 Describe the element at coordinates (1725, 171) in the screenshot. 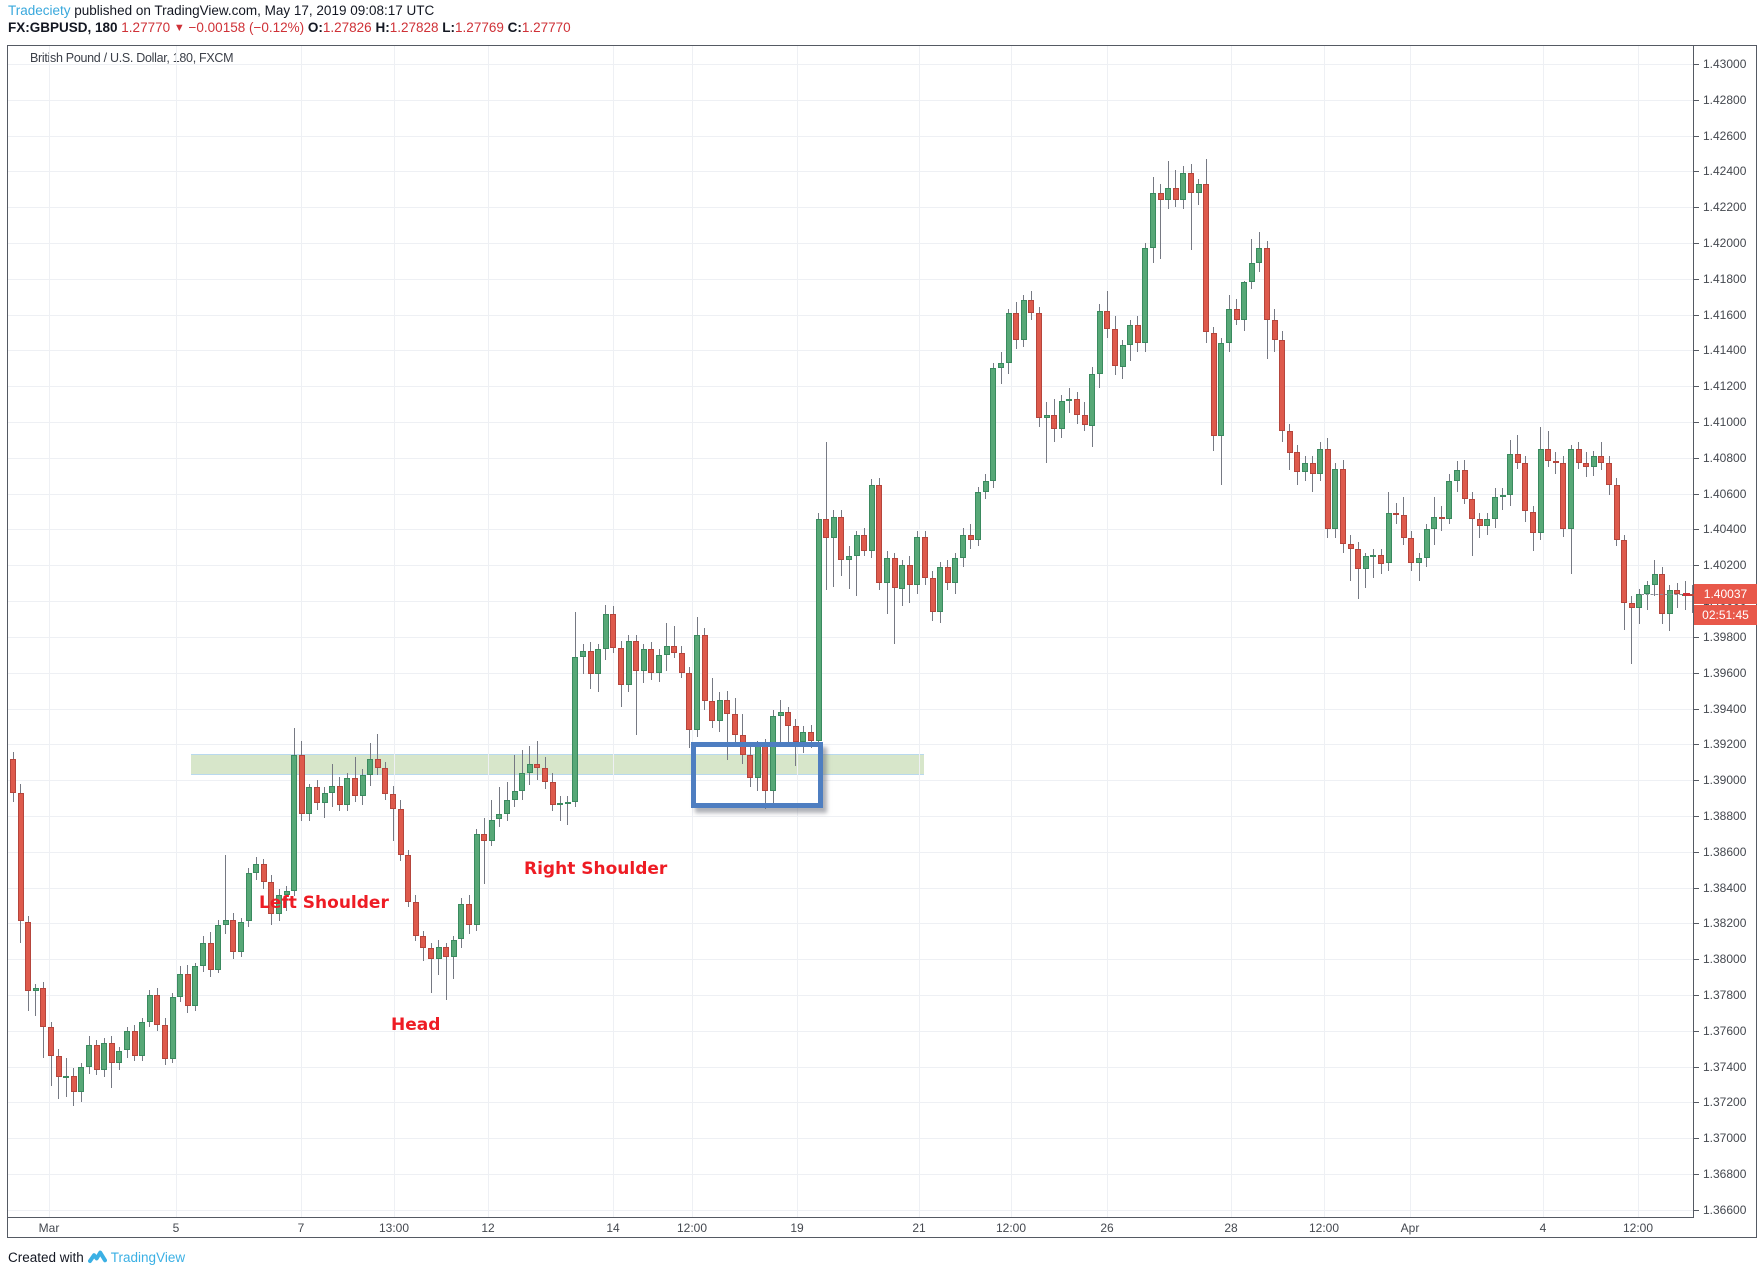

I see `price-axis-label: 1.42400` at that location.